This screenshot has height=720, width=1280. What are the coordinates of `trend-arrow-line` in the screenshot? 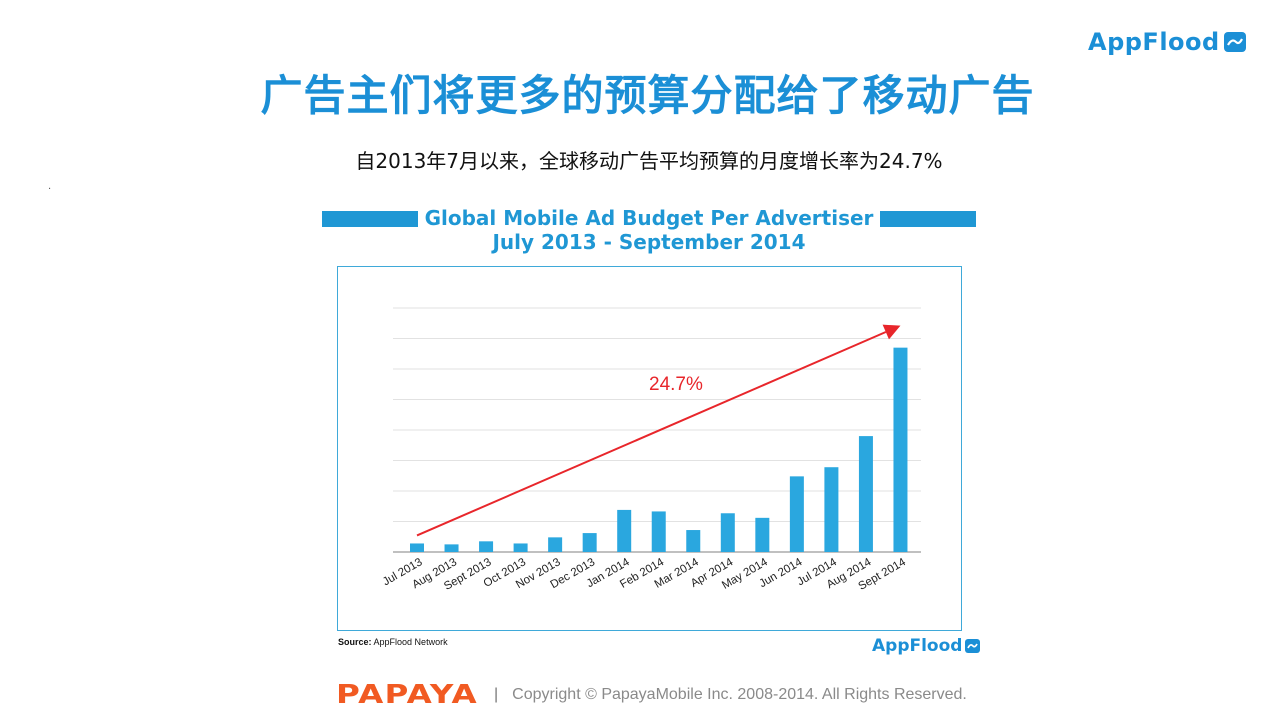 It's located at (651, 434).